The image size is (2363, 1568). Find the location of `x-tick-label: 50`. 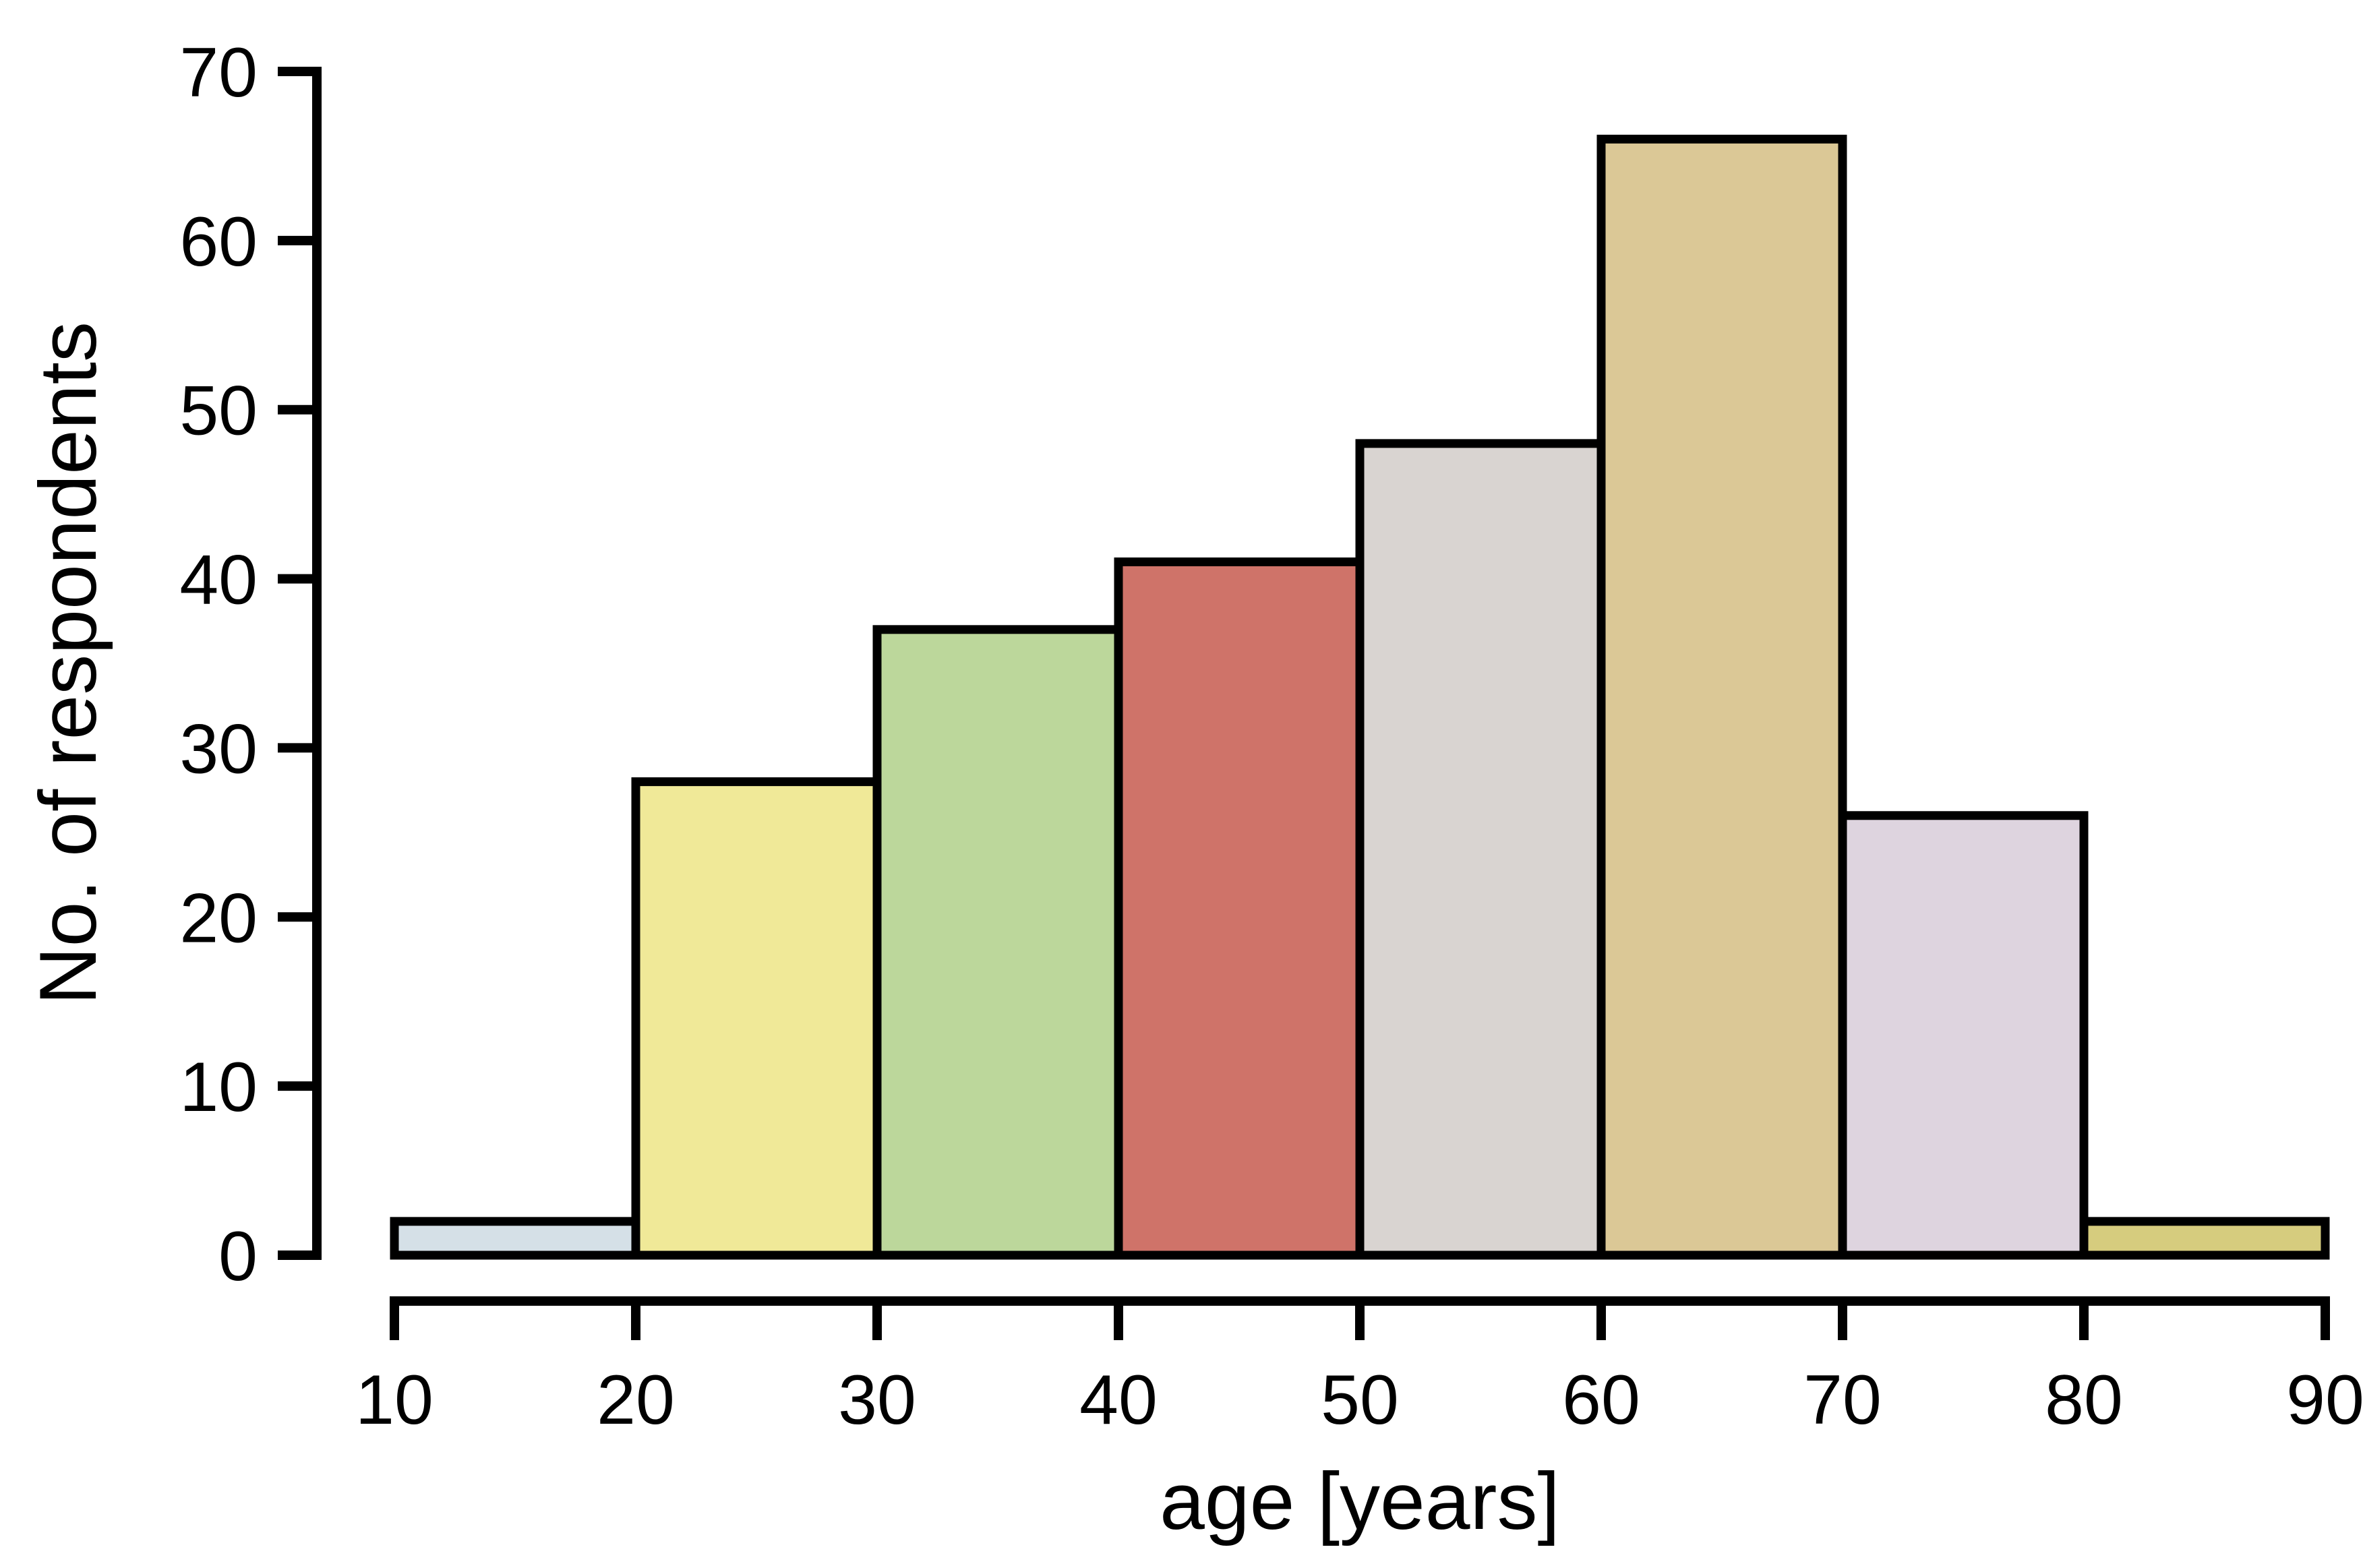

x-tick-label: 50 is located at coordinates (1360, 1400).